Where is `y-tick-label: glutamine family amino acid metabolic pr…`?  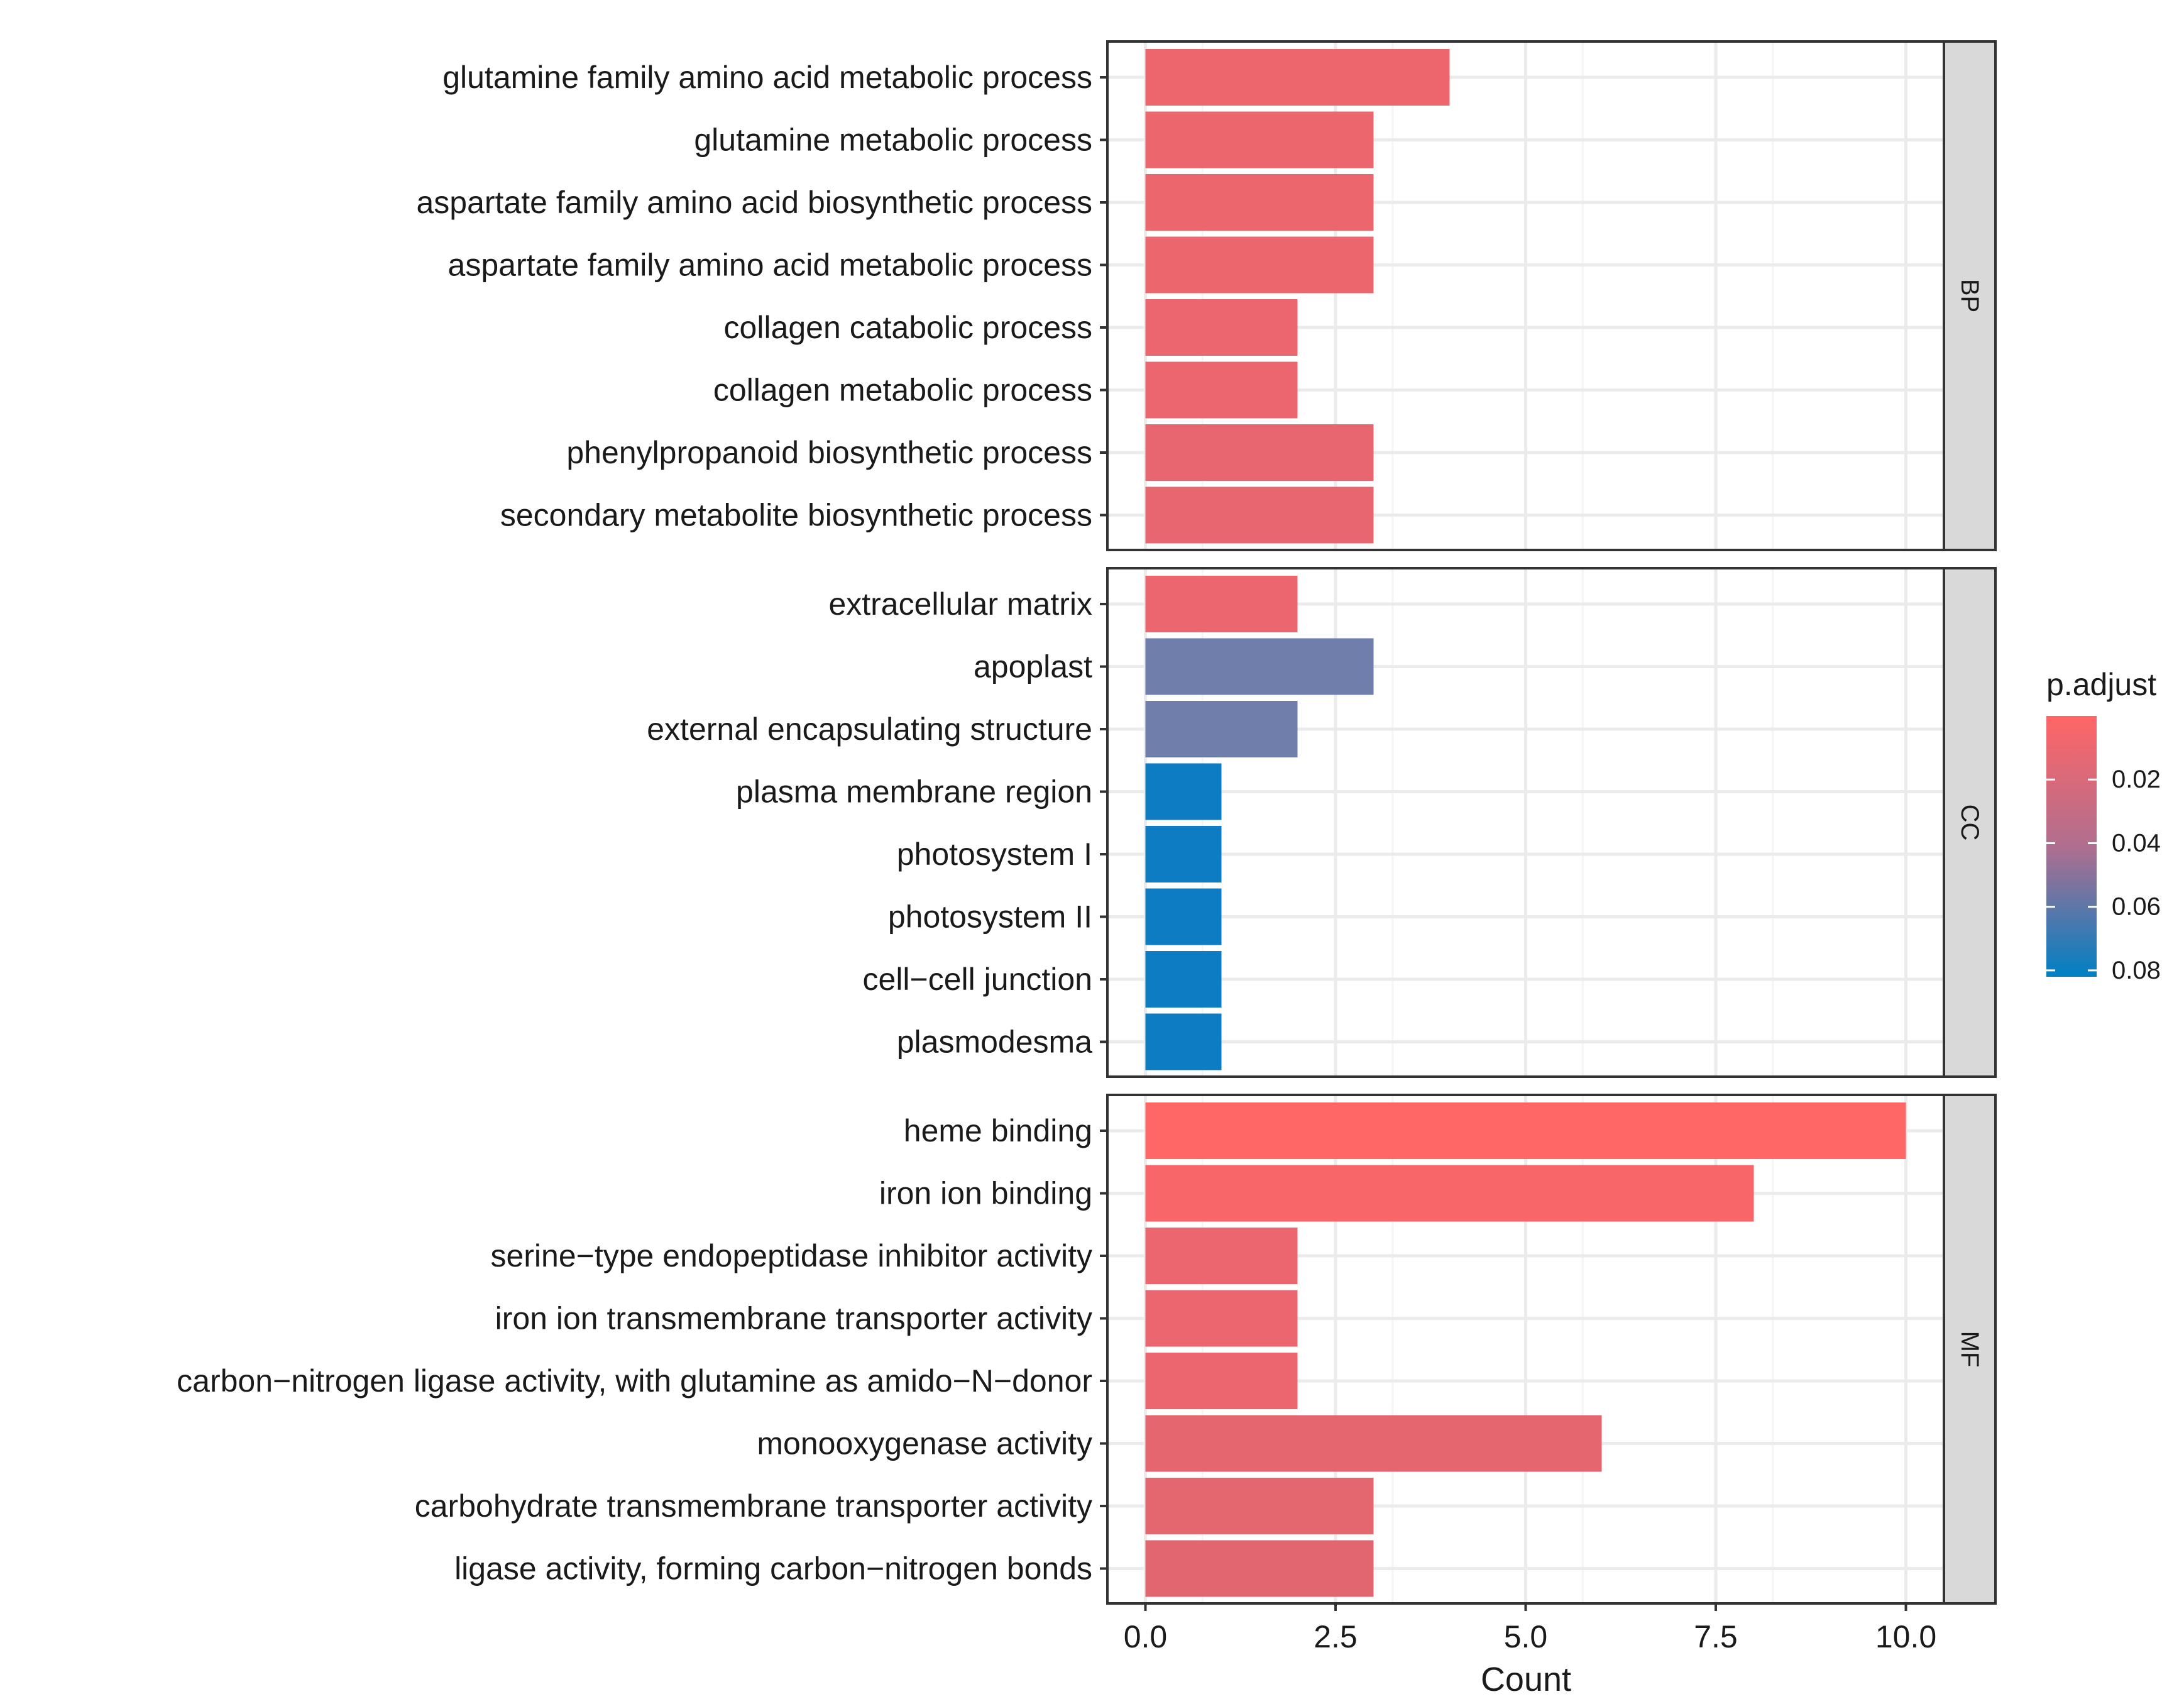
y-tick-label: glutamine family amino acid metabolic pr… is located at coordinates (767, 77).